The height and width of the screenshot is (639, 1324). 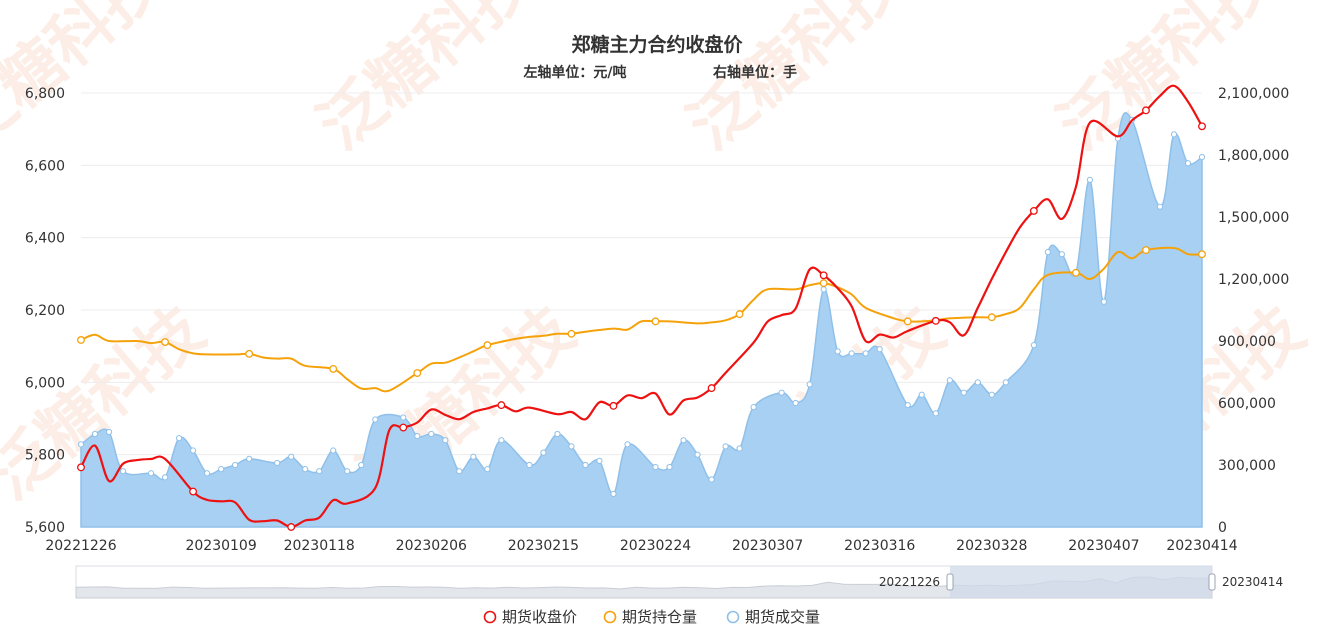 What do you see at coordinates (659, 617) in the screenshot?
I see `legend-label: 期货持仓量` at bounding box center [659, 617].